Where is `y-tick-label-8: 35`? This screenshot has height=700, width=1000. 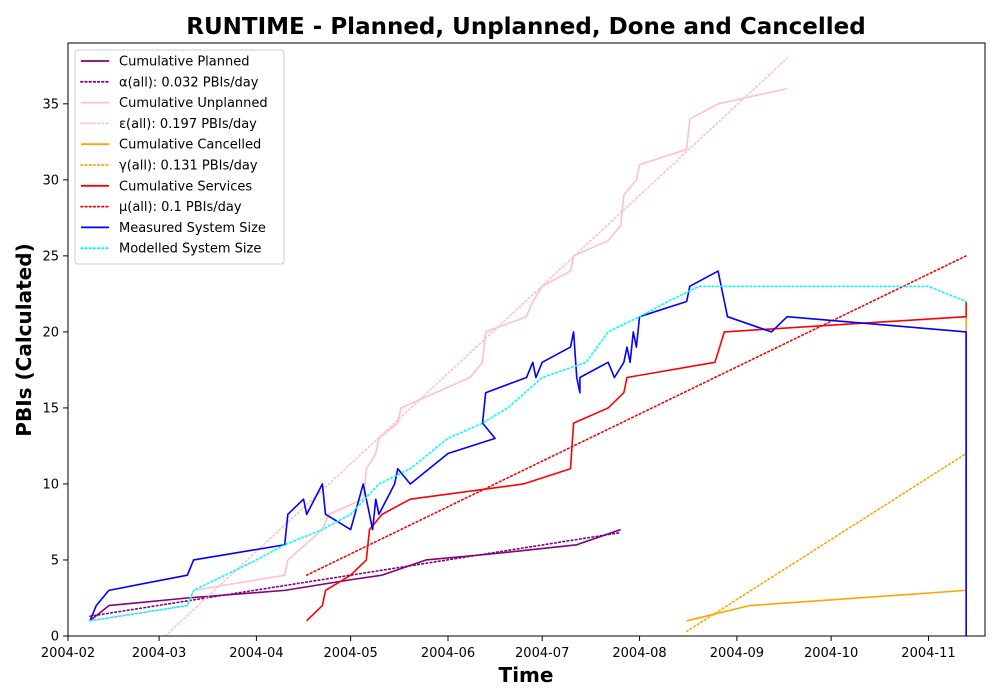
y-tick-label-8: 35 is located at coordinates (50, 104).